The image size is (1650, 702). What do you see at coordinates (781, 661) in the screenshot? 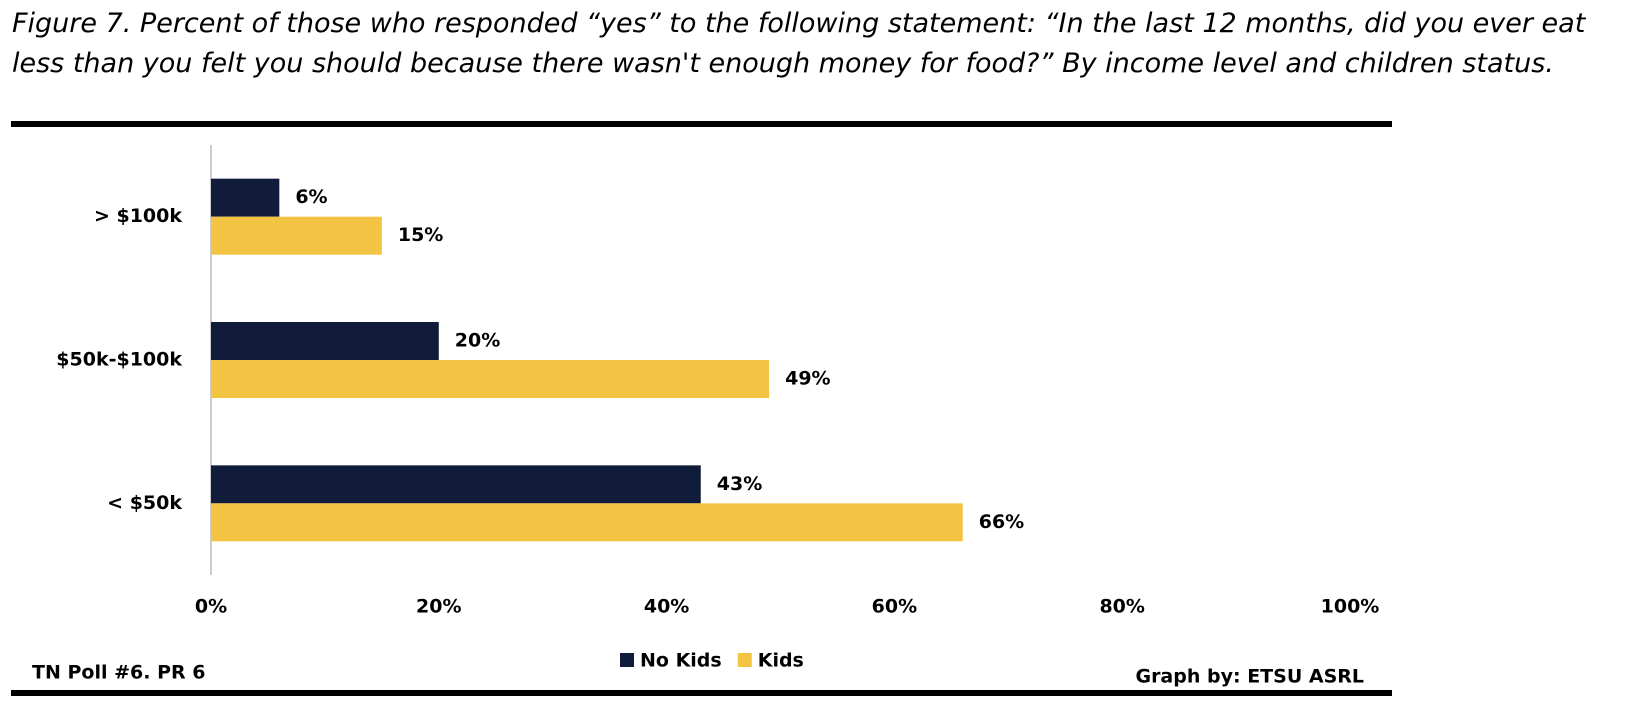
I see `legend-label: Kids` at bounding box center [781, 661].